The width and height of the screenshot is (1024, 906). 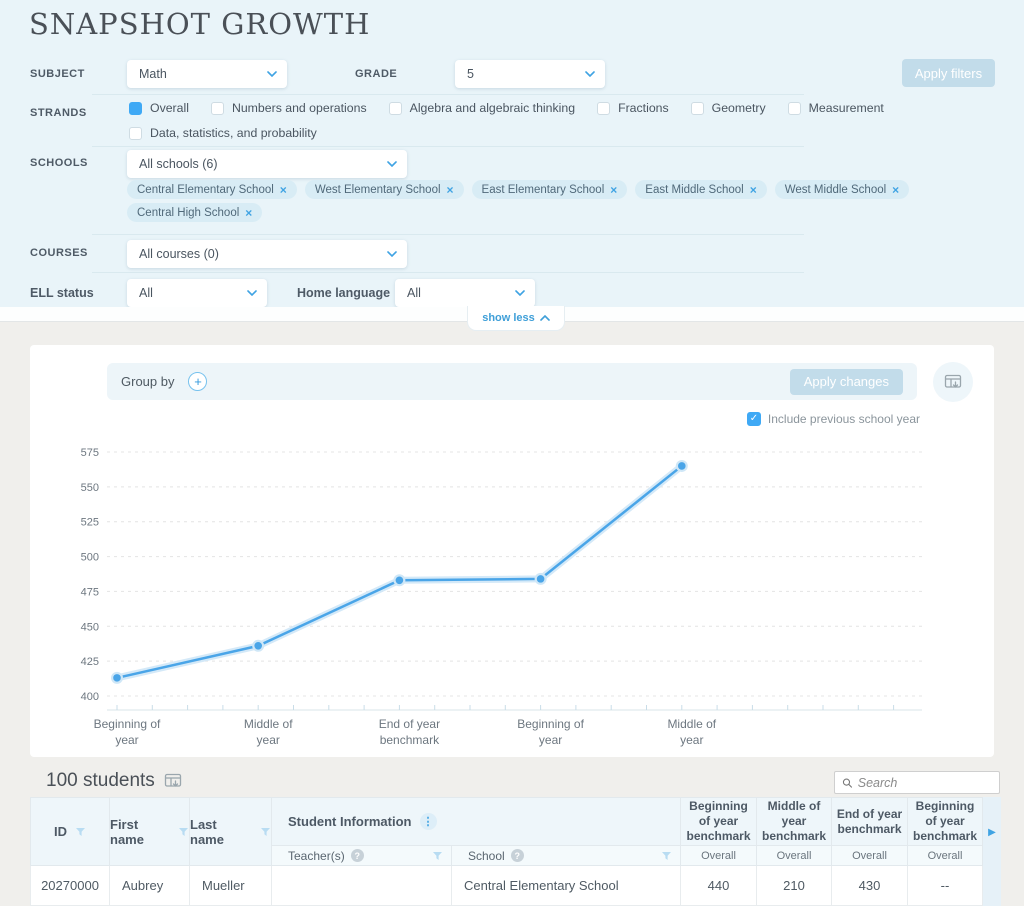 What do you see at coordinates (267, 164) in the screenshot?
I see `schools-select: All schools (6)` at bounding box center [267, 164].